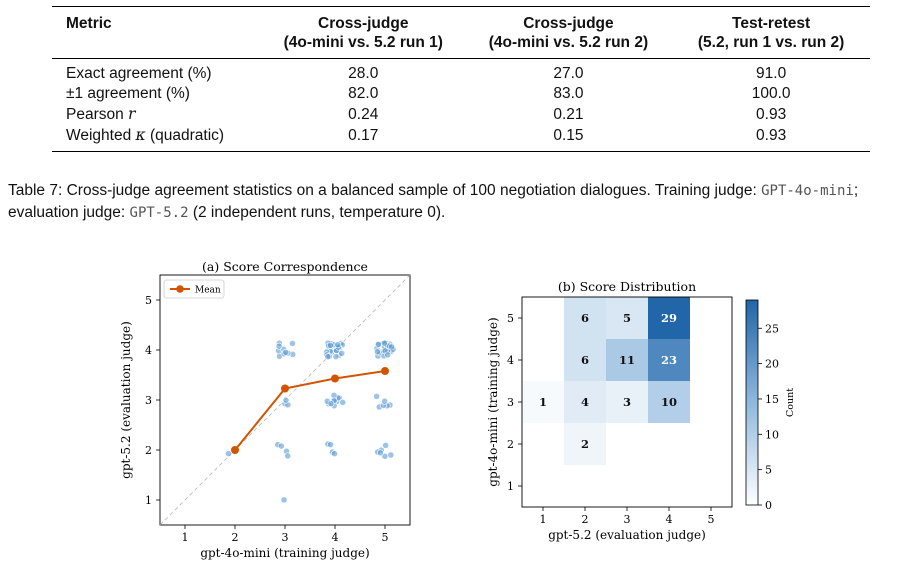 The width and height of the screenshot is (920, 570). What do you see at coordinates (771, 33) in the screenshot?
I see `header-test-retest: Test-retest (5.2, run 1 vs. run 2)` at bounding box center [771, 33].